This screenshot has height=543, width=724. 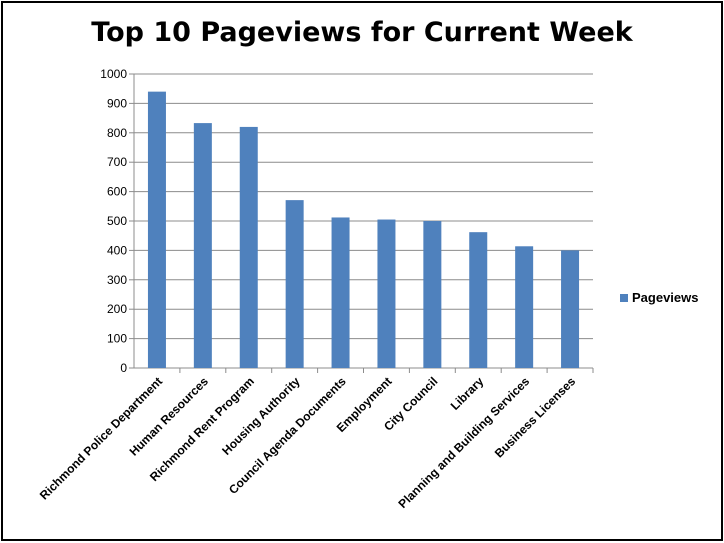 I want to click on x-category-label: Business Licenses, so click(x=535, y=417).